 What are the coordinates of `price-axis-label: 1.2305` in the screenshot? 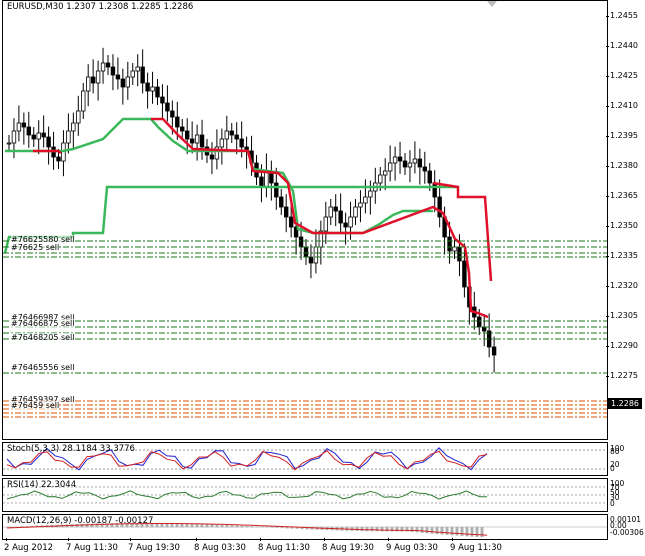 It's located at (624, 315).